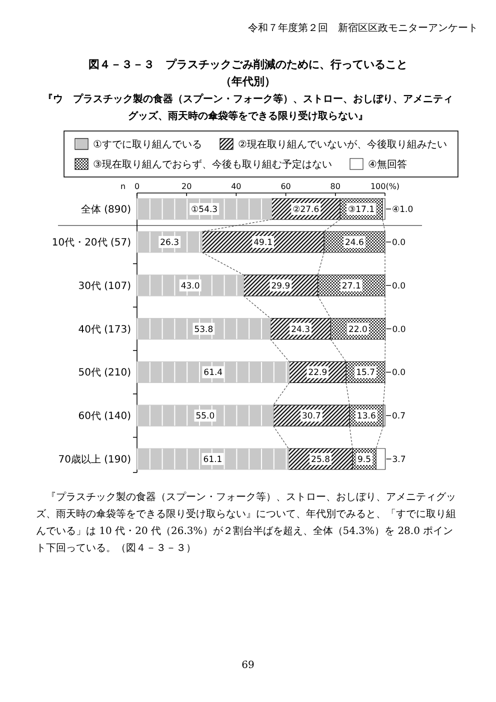 The height and width of the screenshot is (702, 496). Describe the element at coordinates (105, 373) in the screenshot. I see `y-tick-label: 50代 (210)` at that location.